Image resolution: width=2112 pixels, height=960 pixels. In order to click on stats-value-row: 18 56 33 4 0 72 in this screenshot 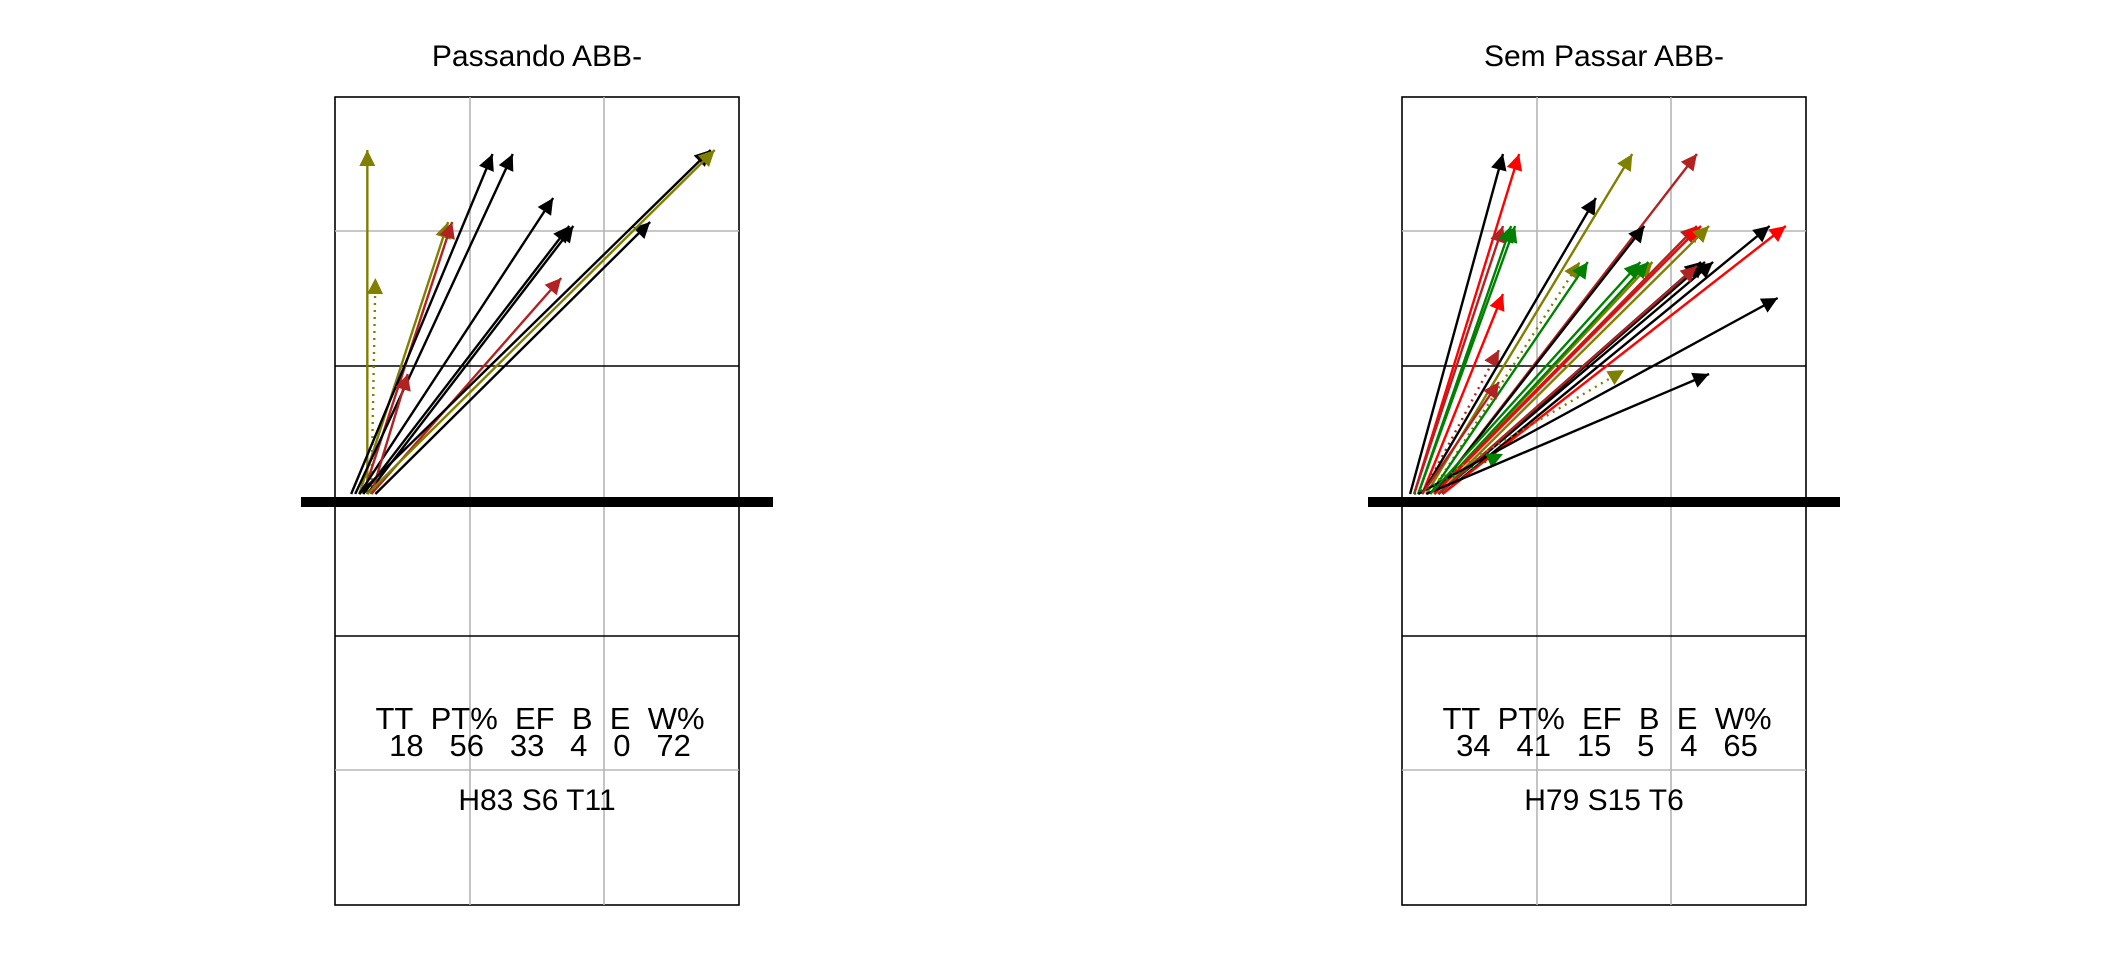, I will do `click(540, 745)`.